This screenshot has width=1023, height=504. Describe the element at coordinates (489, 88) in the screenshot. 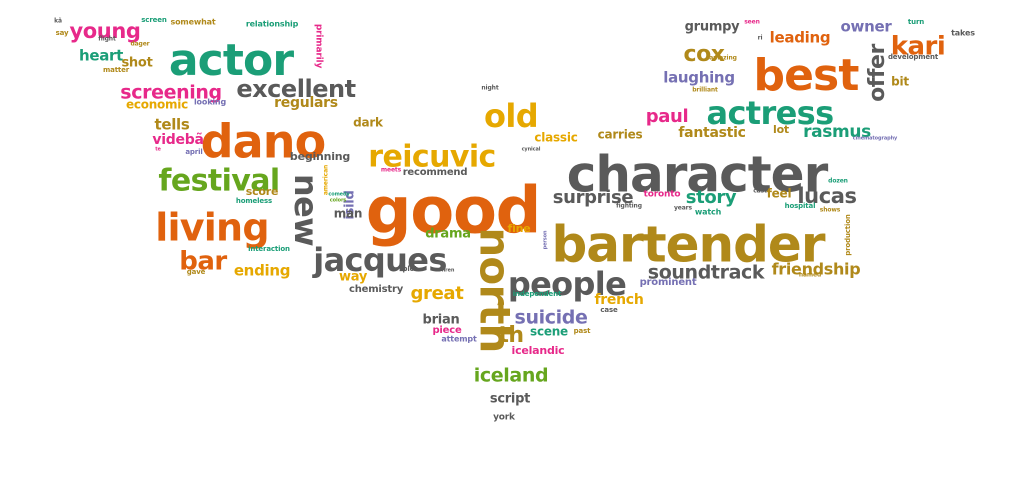

I see `word-night: night` at that location.